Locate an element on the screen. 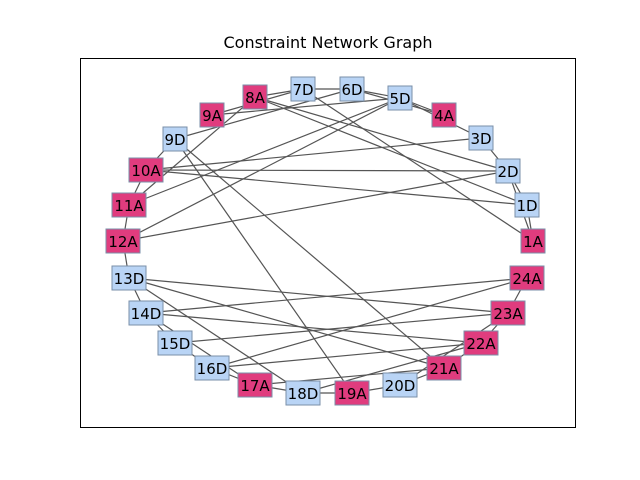 Image resolution: width=640 pixels, height=480 pixels. edge-13D-18D is located at coordinates (216, 335).